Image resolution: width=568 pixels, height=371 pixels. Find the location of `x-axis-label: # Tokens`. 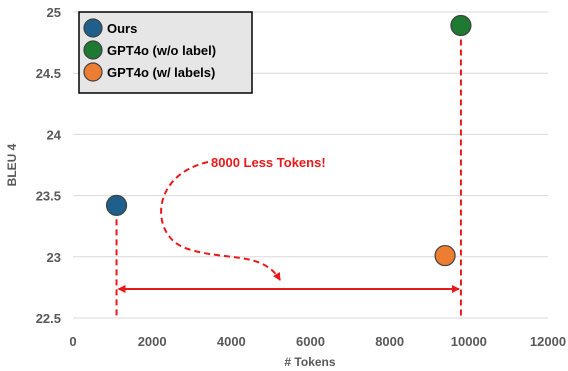

x-axis-label: # Tokens is located at coordinates (309, 362).